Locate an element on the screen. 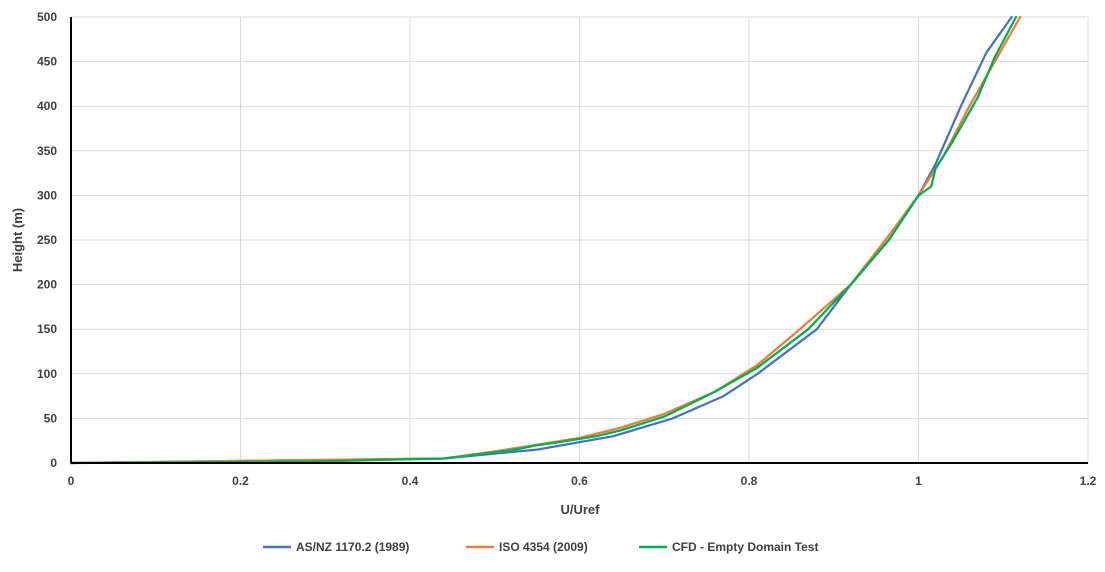 This screenshot has height=572, width=1105. y-tick-label: 0 is located at coordinates (53, 463).